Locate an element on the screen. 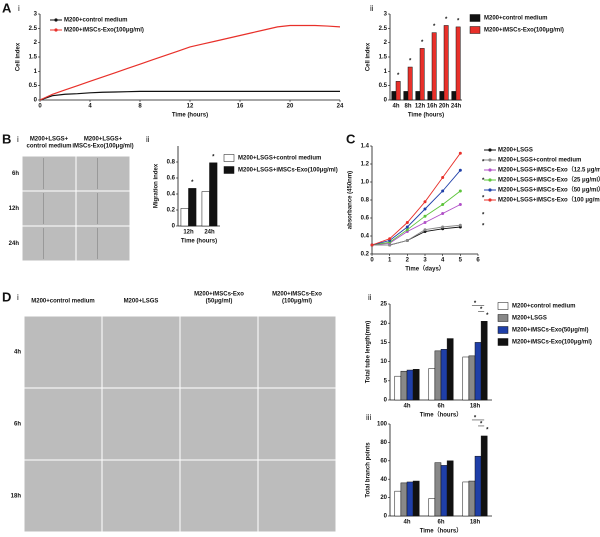 The height and width of the screenshot is (537, 600). x-tick-label: 16h is located at coordinates (432, 107).